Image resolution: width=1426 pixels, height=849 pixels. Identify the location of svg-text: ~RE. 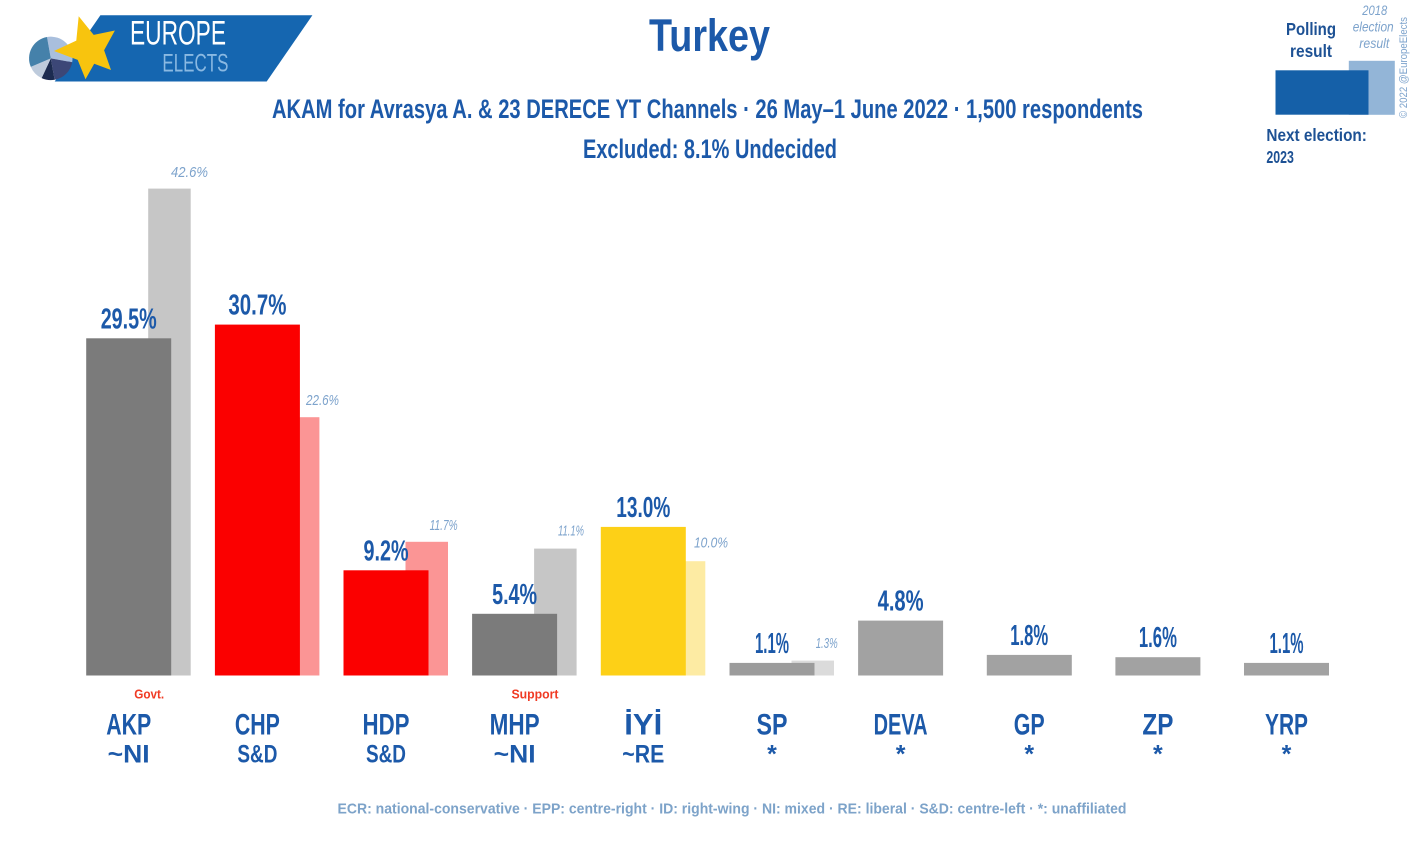
(643, 754).